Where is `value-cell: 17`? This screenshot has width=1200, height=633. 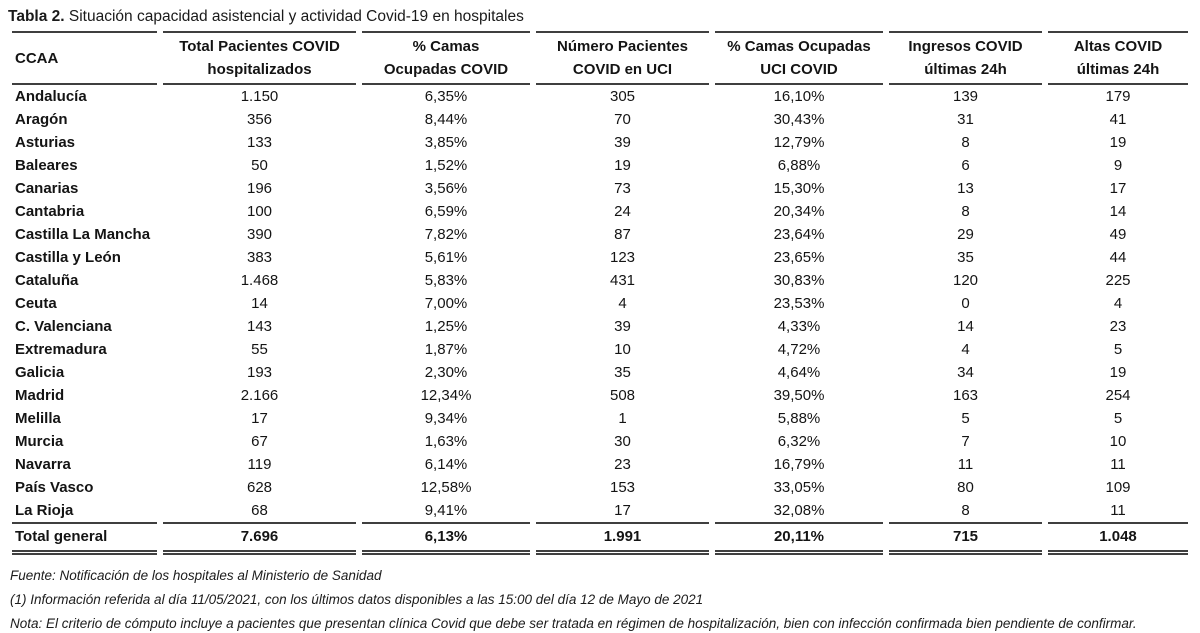 value-cell: 17 is located at coordinates (1118, 188).